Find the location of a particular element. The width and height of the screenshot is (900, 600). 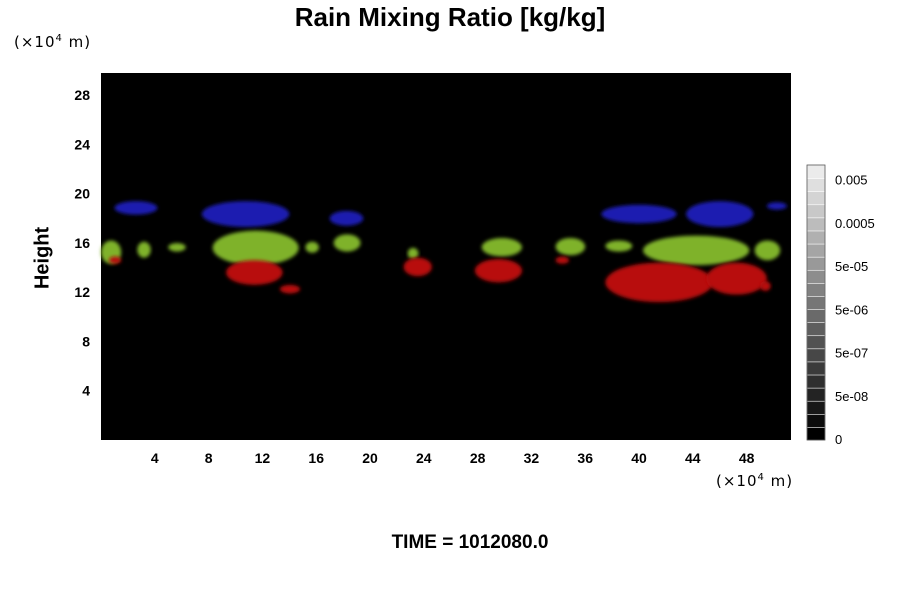

y-tick-label: 20 is located at coordinates (82, 194).